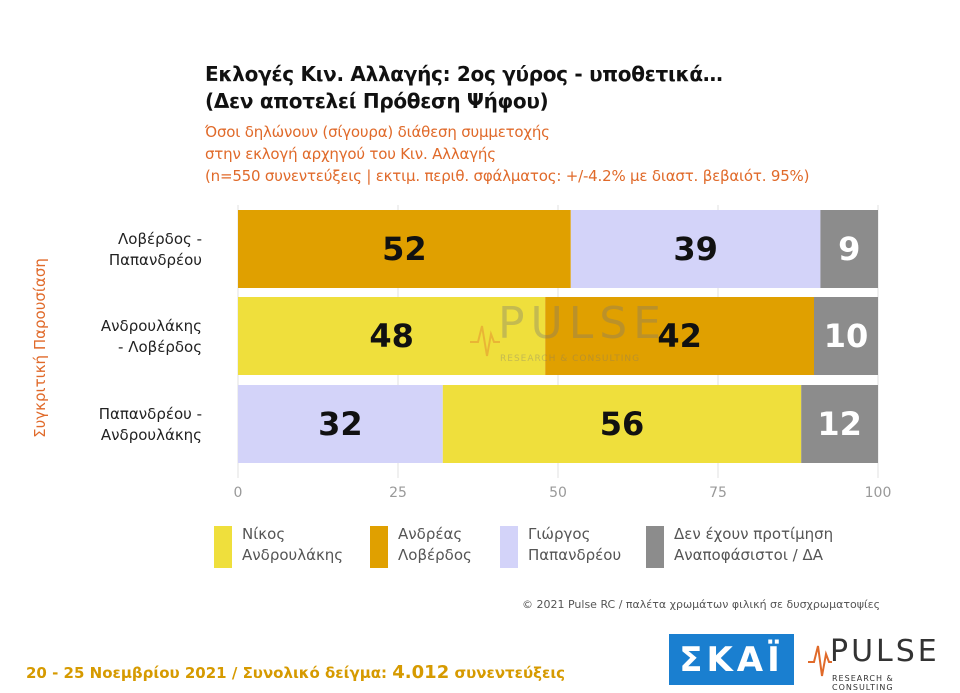 Image resolution: width=960 pixels, height=693 pixels. What do you see at coordinates (878, 493) in the screenshot?
I see `x-tick-label: 100` at bounding box center [878, 493].